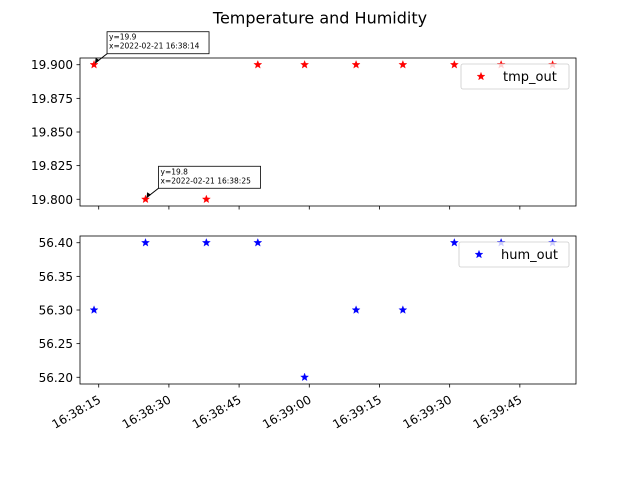 The image size is (640, 480). Describe the element at coordinates (319, 18) in the screenshot. I see `chart-title: Temperature and Humidity` at that location.